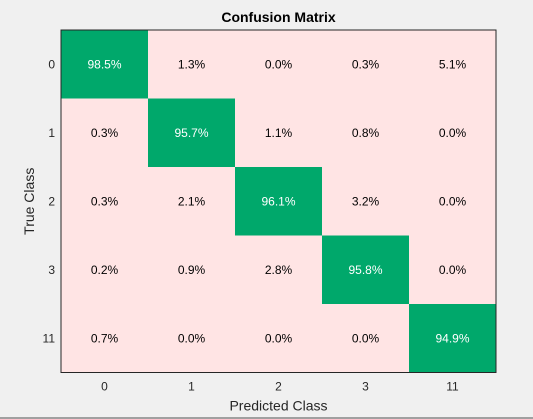  Describe the element at coordinates (51, 64) in the screenshot. I see `y-tick-label: 0` at that location.